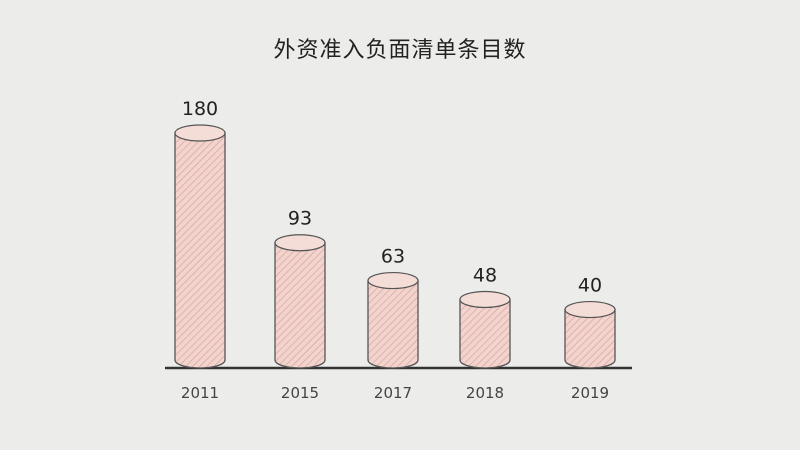 This screenshot has width=800, height=450. I want to click on data-label: 180, so click(200, 109).